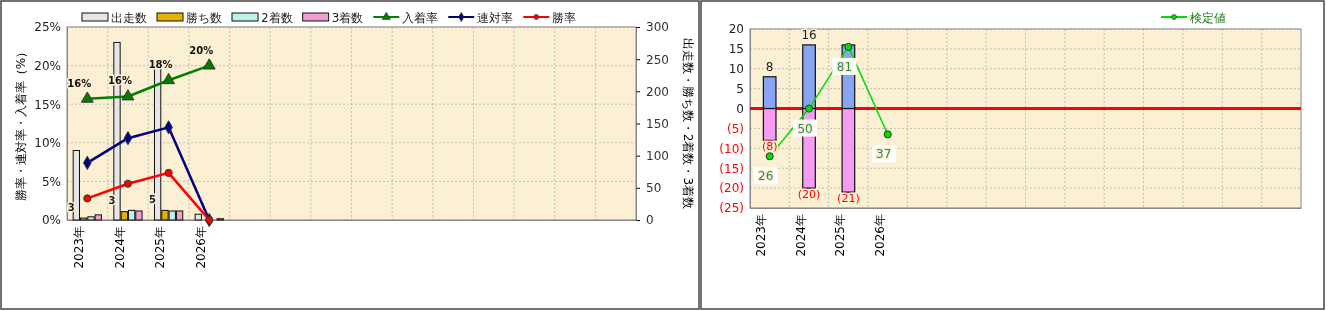 Image resolution: width=1327 pixels, height=311 pixels. What do you see at coordinates (731, 148) in the screenshot?
I see `y-tick-label: (10)` at bounding box center [731, 148].